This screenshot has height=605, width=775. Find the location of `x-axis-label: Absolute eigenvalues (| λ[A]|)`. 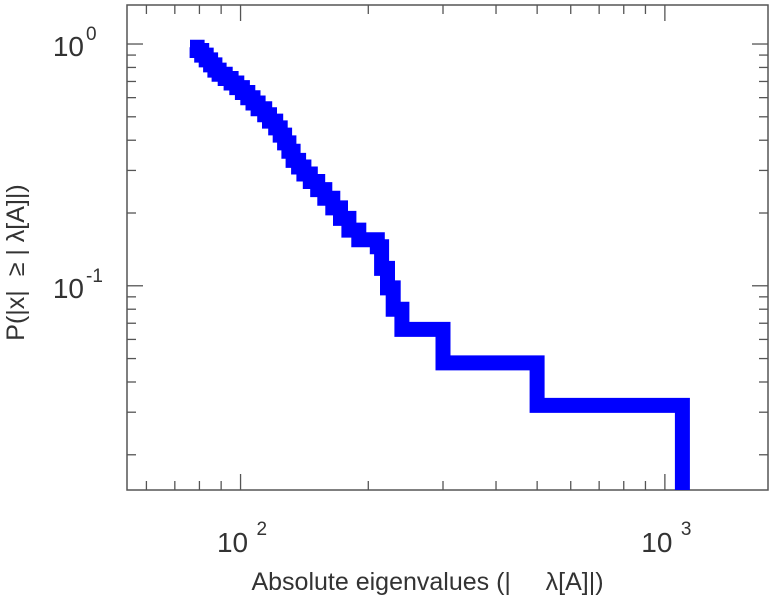

x-axis-label: Absolute eigenvalues (| λ[A]|) is located at coordinates (427, 582).